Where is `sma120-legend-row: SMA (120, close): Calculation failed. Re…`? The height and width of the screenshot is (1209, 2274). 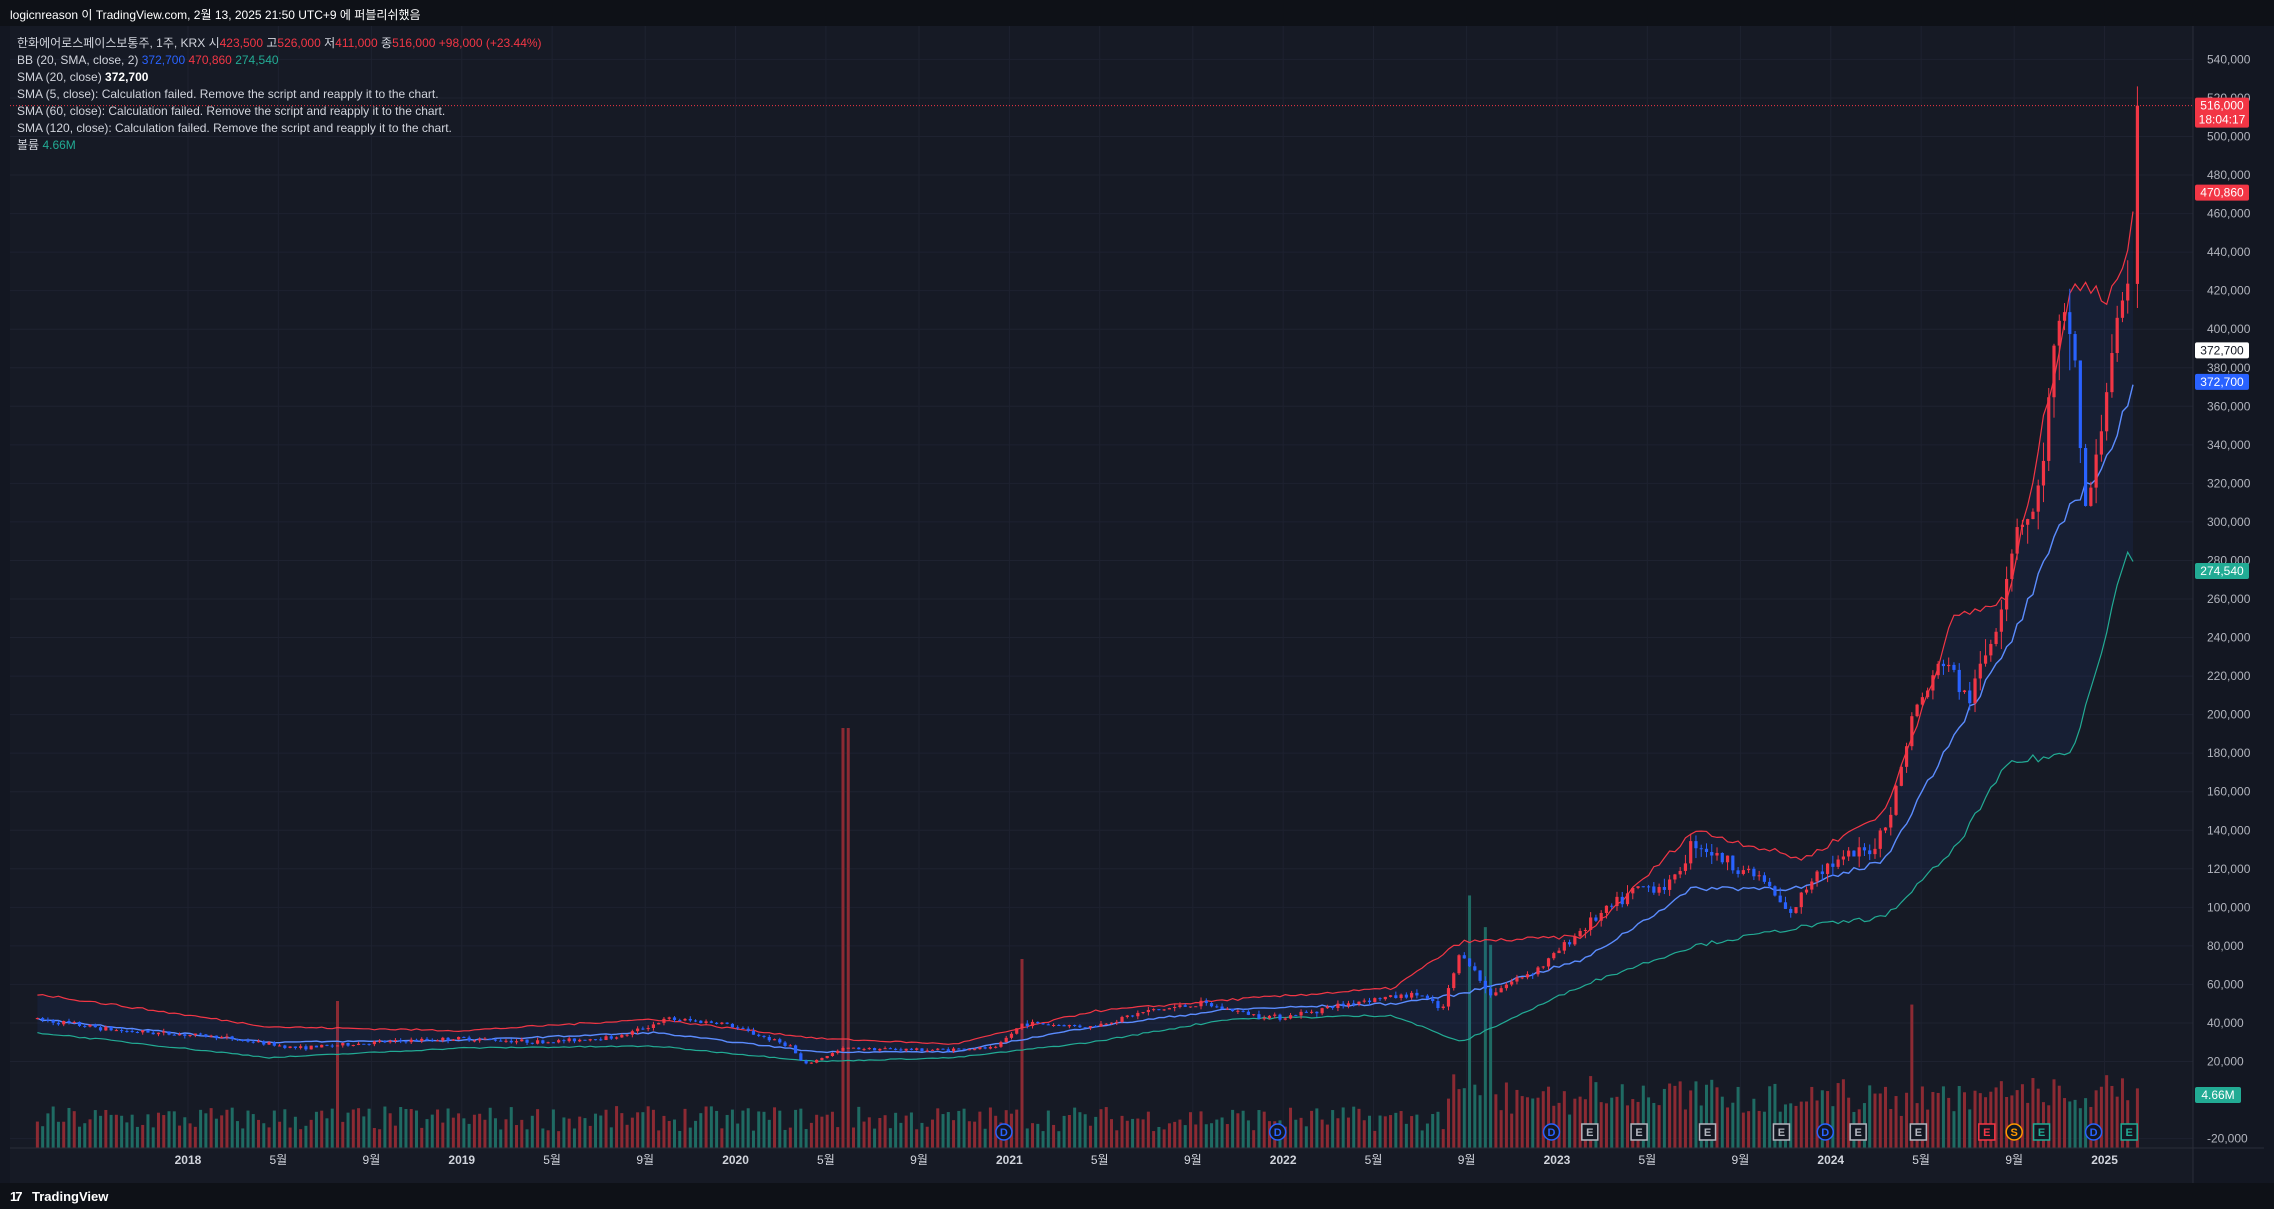
sma120-legend-row: SMA (120, close): Calculation failed. Re… is located at coordinates (279, 128).